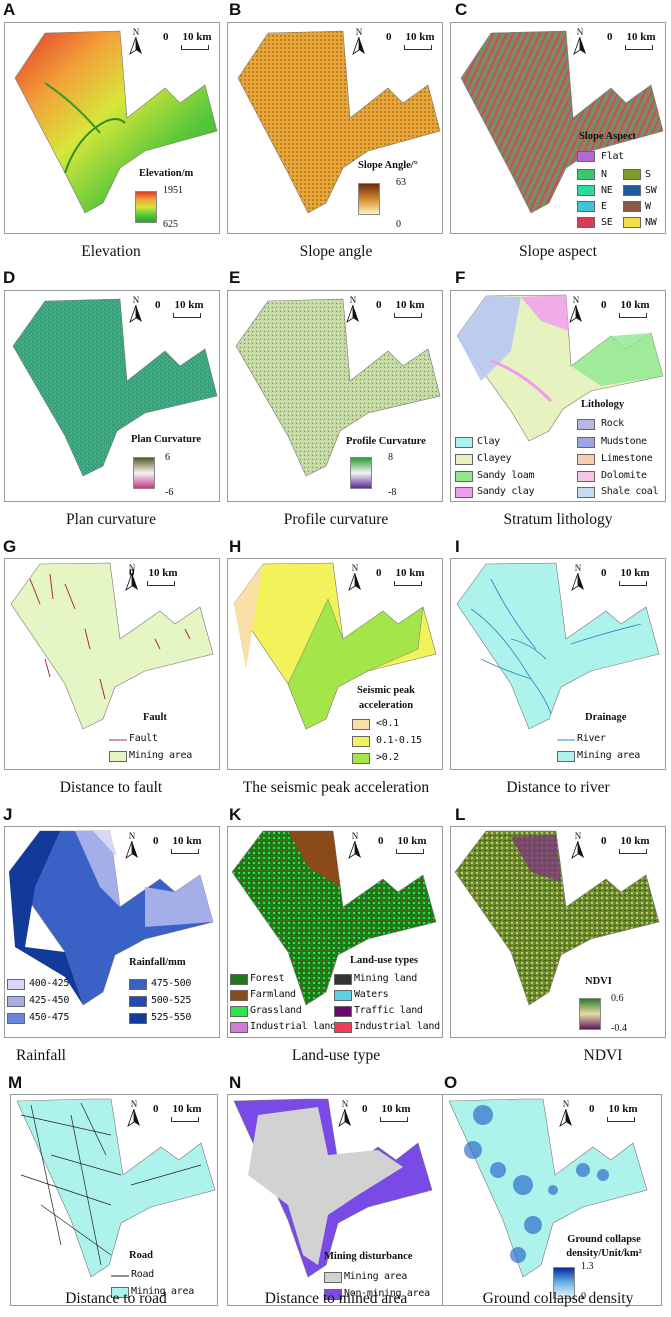  What do you see at coordinates (116, 1188) in the screenshot?
I see `road-map-area` at bounding box center [116, 1188].